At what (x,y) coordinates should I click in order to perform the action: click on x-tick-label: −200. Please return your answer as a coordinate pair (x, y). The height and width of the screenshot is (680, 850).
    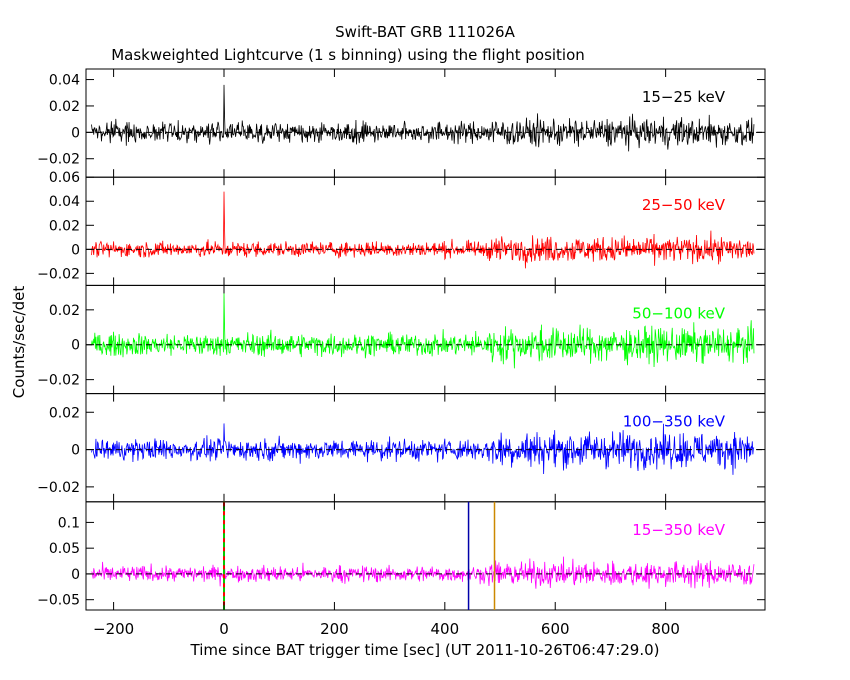
    Looking at the image, I should click on (113, 629).